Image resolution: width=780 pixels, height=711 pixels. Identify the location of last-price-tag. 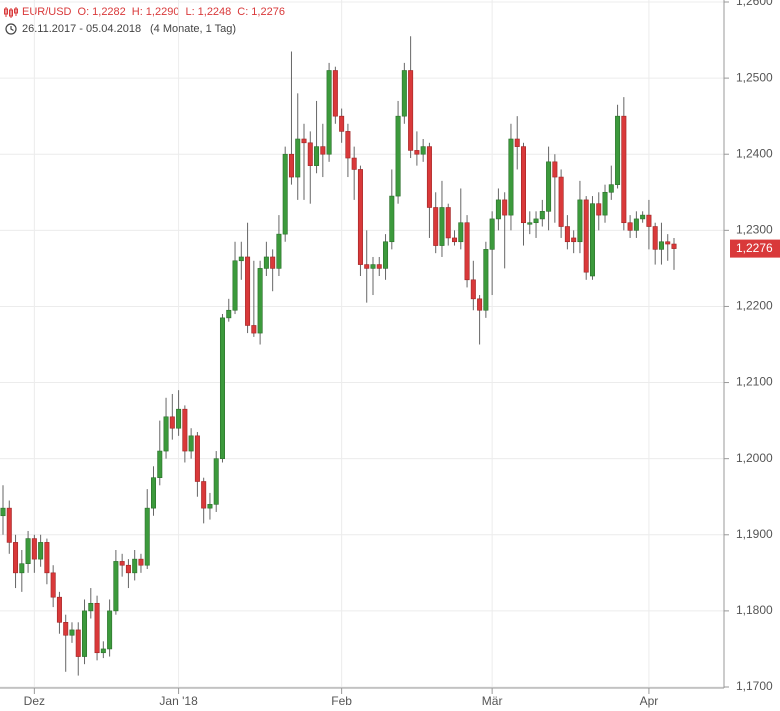
(755, 248).